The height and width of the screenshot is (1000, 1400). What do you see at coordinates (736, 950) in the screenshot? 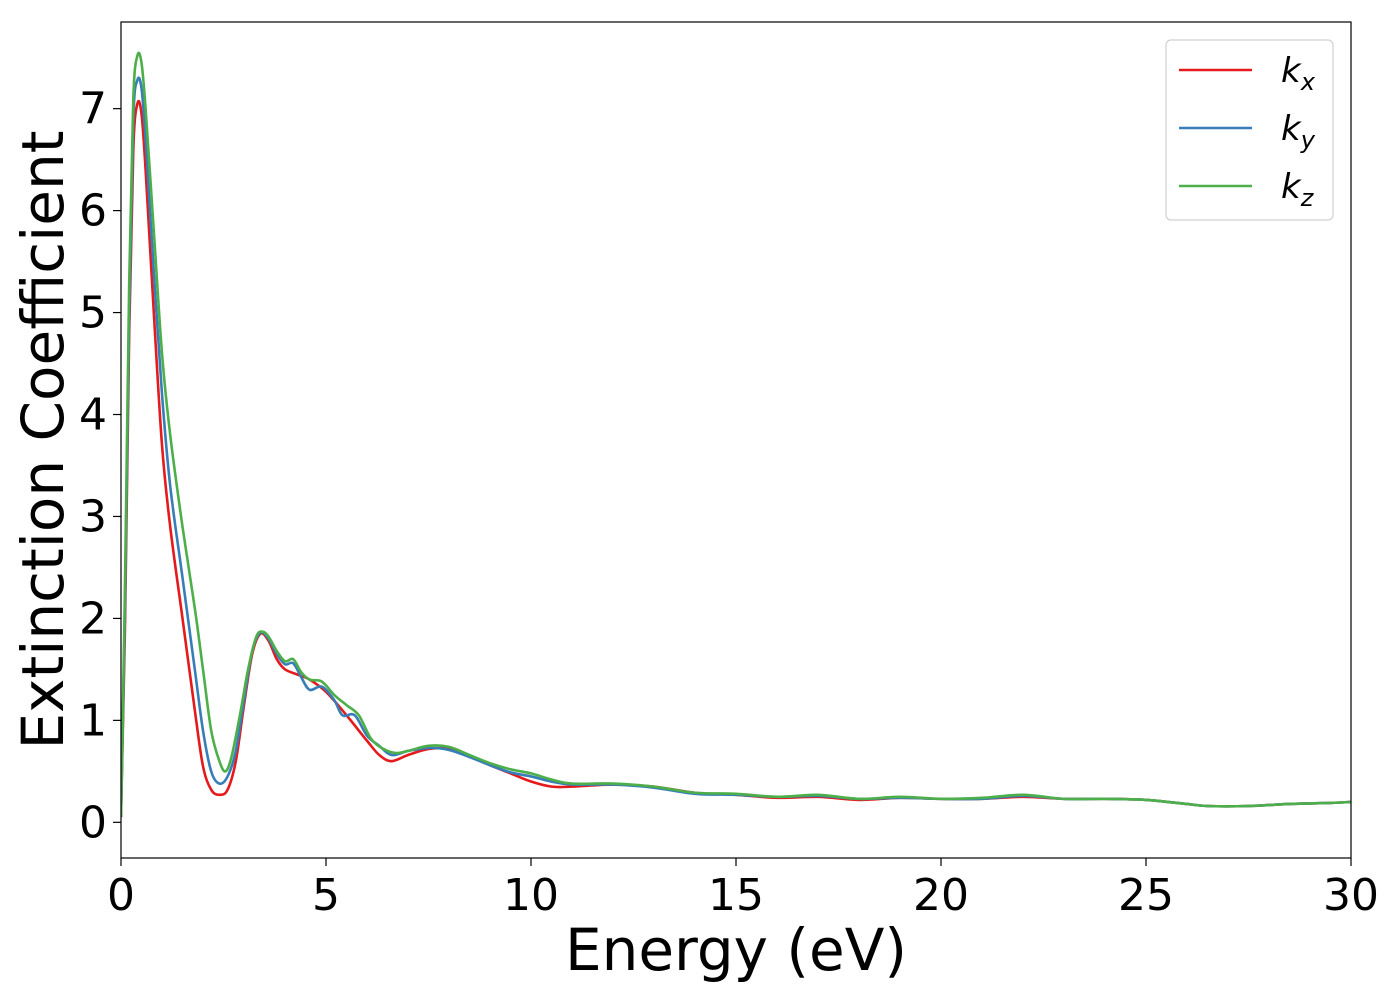
I see `x-axis-label: Energy (eV)` at bounding box center [736, 950].